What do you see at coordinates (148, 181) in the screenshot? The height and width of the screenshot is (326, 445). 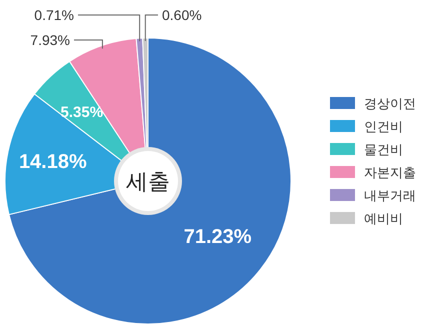 I see `text: 세출` at bounding box center [148, 181].